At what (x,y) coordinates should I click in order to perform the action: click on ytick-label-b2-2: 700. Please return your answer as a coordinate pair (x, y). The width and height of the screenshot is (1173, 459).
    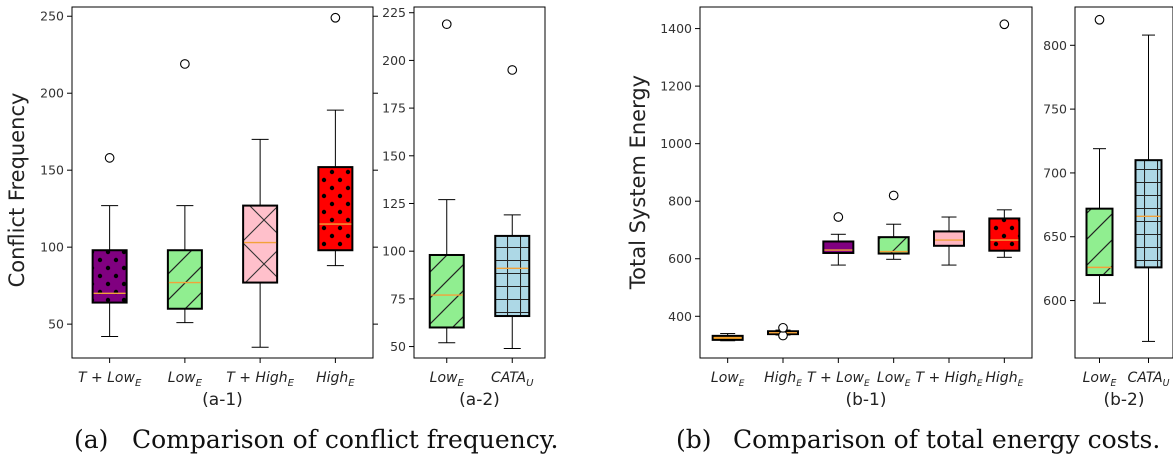
    Looking at the image, I should click on (1055, 172).